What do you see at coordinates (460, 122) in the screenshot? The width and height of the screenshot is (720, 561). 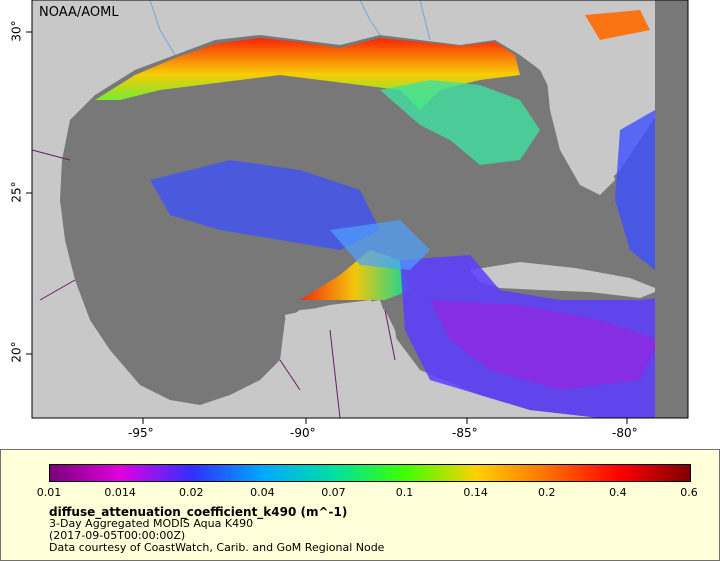 I see `north-gulf-plume` at bounding box center [460, 122].